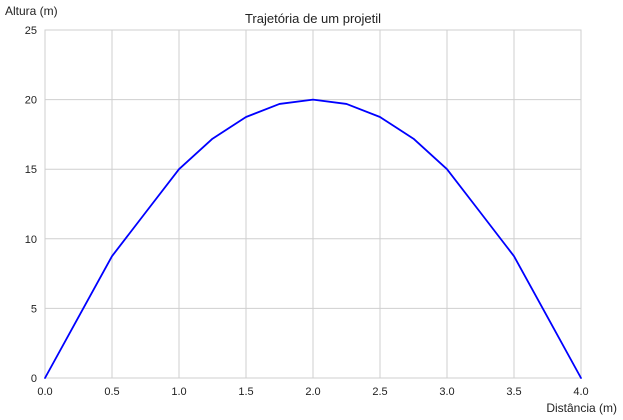 The width and height of the screenshot is (623, 420). Describe the element at coordinates (31, 11) in the screenshot. I see `y-axis-label: Altura (m)` at that location.